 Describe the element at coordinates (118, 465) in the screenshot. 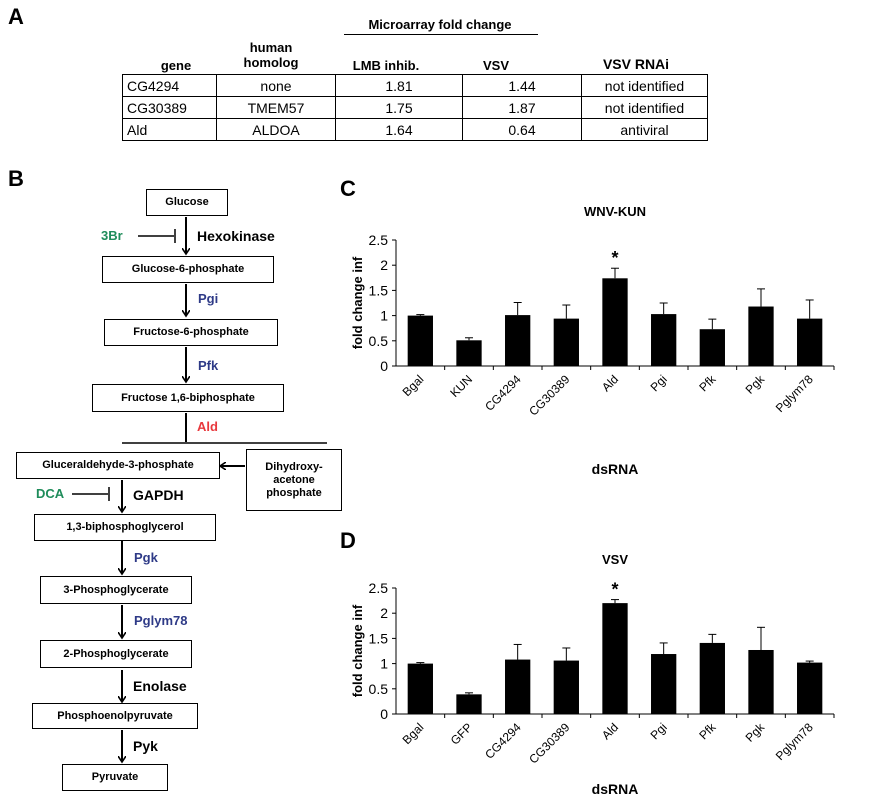

I see `node-g3p: Gluceraldehyde-3-phosphate` at that location.